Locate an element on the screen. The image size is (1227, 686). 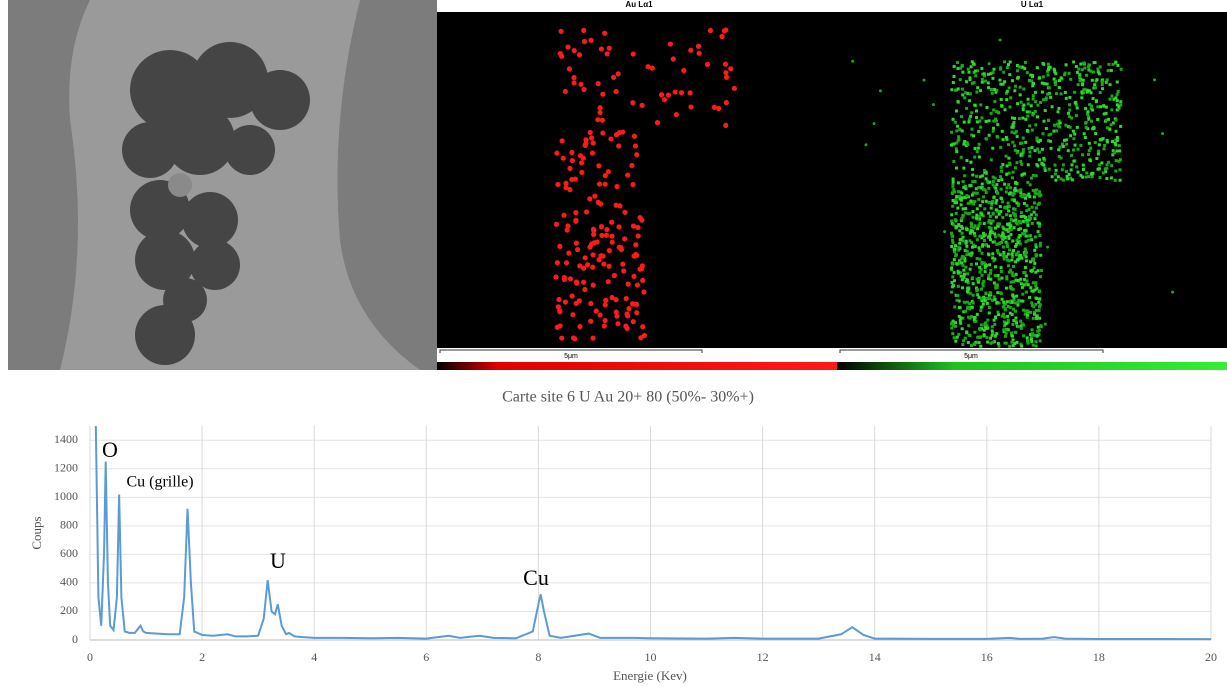
x-tick-label: 16 is located at coordinates (987, 657).